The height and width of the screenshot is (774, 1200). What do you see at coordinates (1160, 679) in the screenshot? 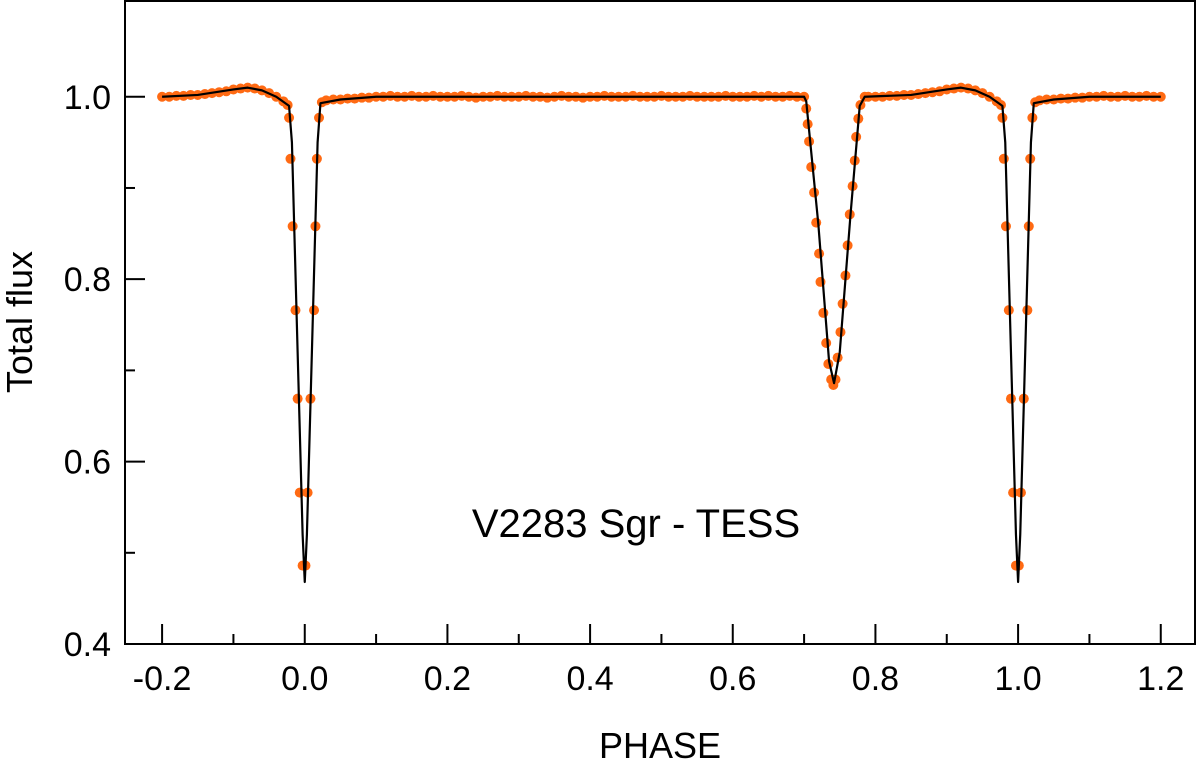
I see `x-tick-label: 1.2` at bounding box center [1160, 679].